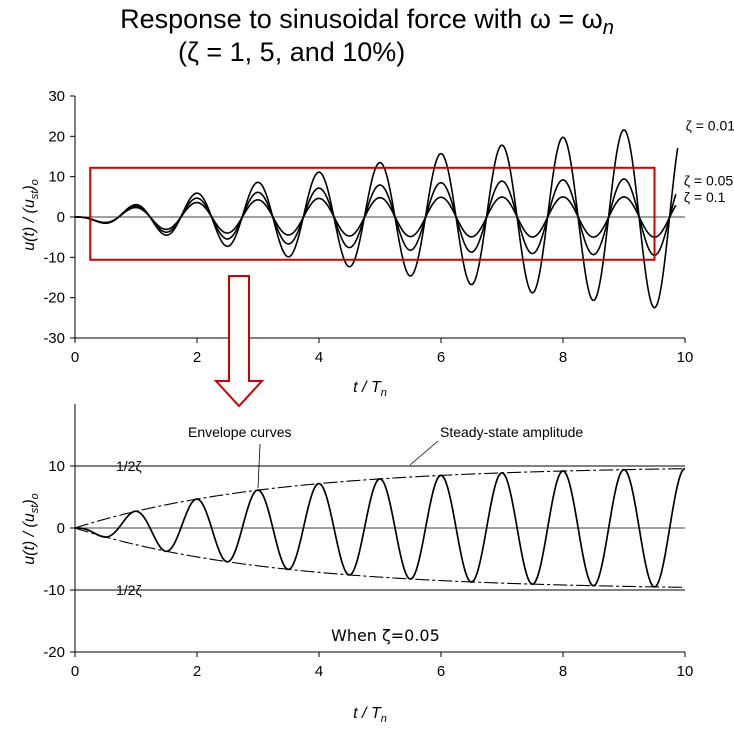  What do you see at coordinates (441, 357) in the screenshot?
I see `top-x-tick-label: 6` at bounding box center [441, 357].